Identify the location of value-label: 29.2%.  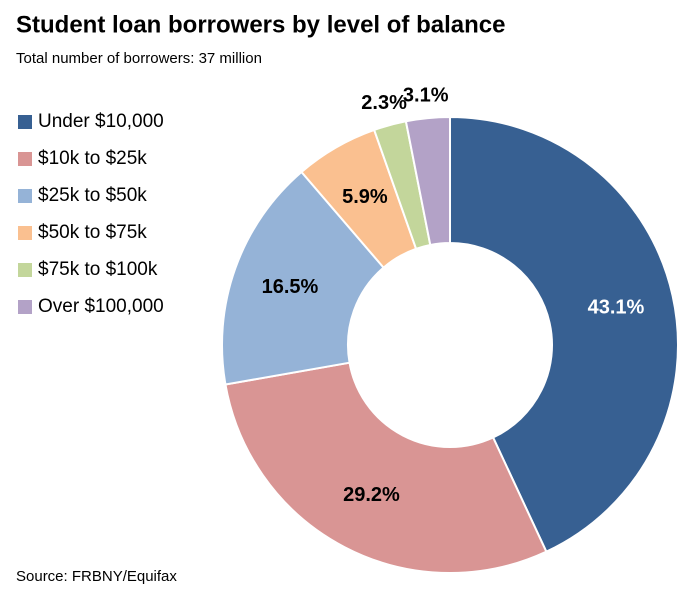
(371, 495).